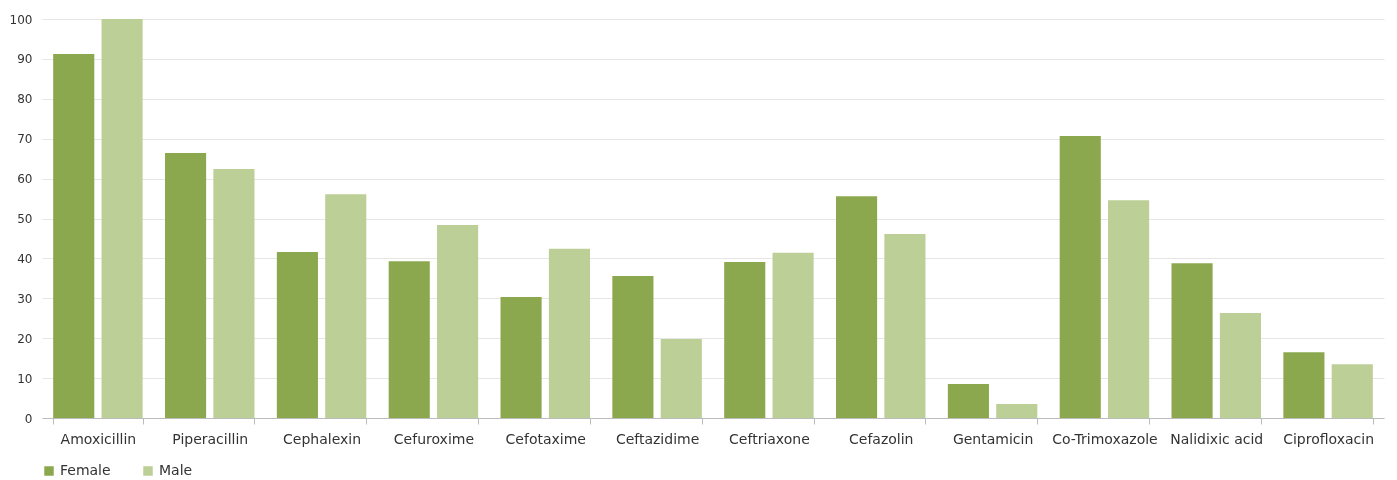 This screenshot has width=1397, height=480. Describe the element at coordinates (322, 438) in the screenshot. I see `x-tick-label: Cephalexin` at that location.